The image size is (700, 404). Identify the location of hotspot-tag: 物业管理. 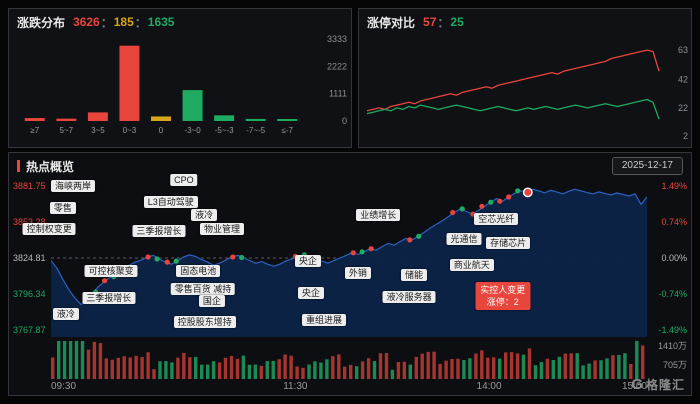
(222, 229).